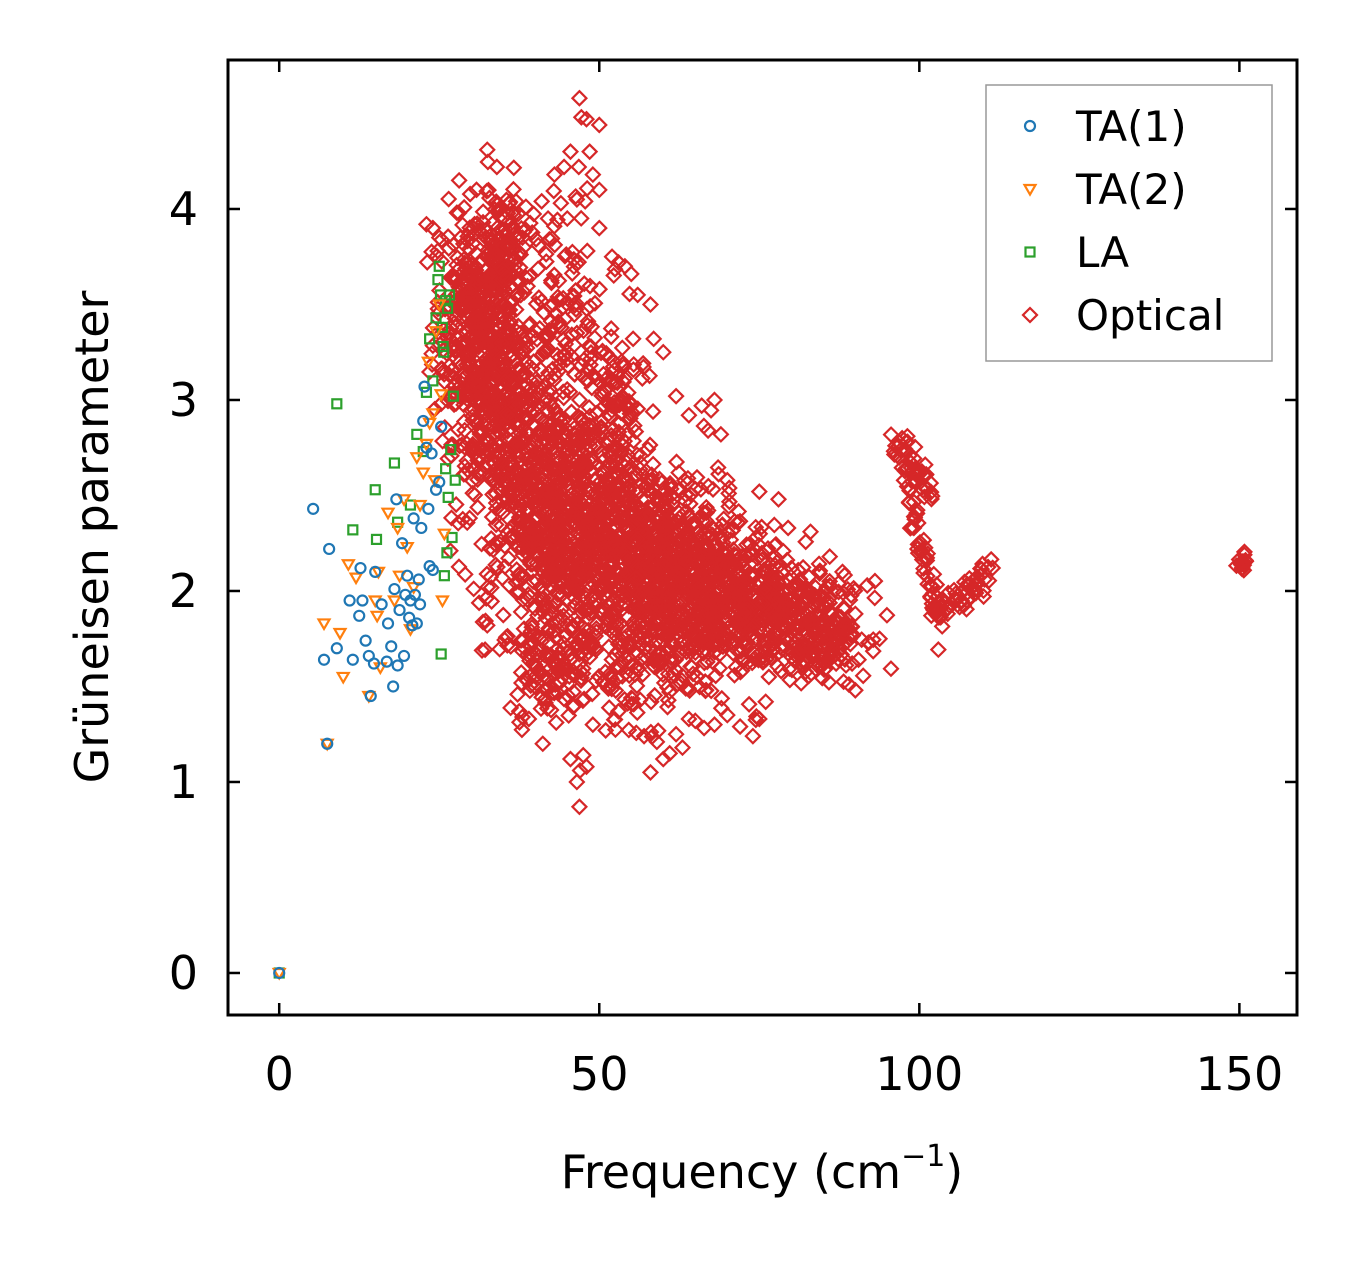 This screenshot has height=1264, width=1357. I want to click on legend-label: LA, so click(1102, 252).